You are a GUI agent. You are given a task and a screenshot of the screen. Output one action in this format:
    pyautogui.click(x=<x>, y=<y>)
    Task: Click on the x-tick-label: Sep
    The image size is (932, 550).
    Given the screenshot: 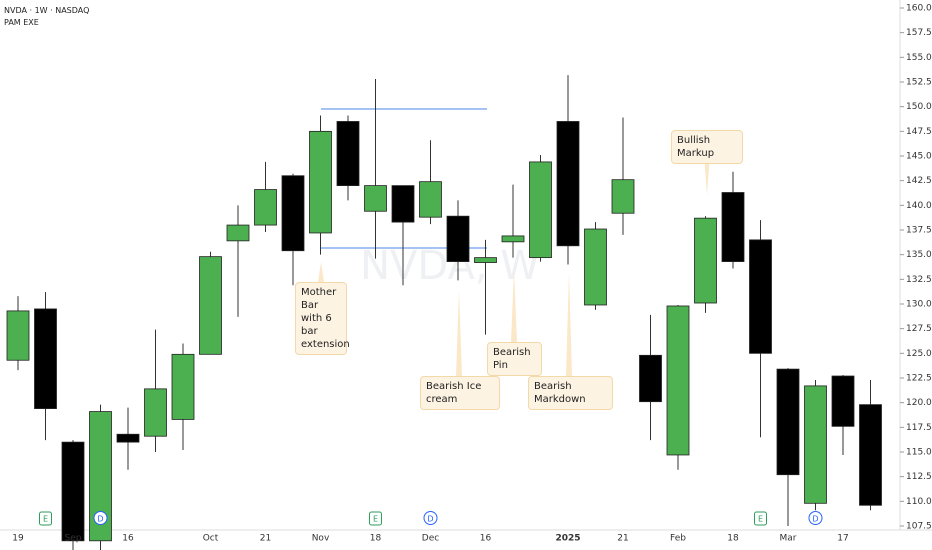 What is the action you would take?
    pyautogui.click(x=73, y=539)
    